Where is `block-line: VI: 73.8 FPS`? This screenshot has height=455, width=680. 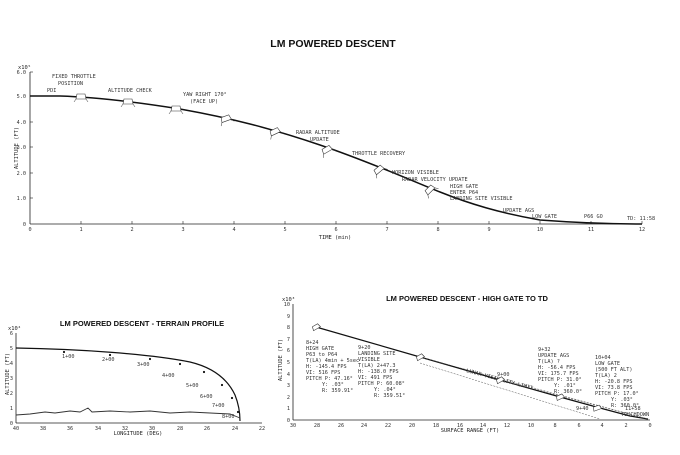
block-line: VI: 73.8 FPS is located at coordinates (613, 388).